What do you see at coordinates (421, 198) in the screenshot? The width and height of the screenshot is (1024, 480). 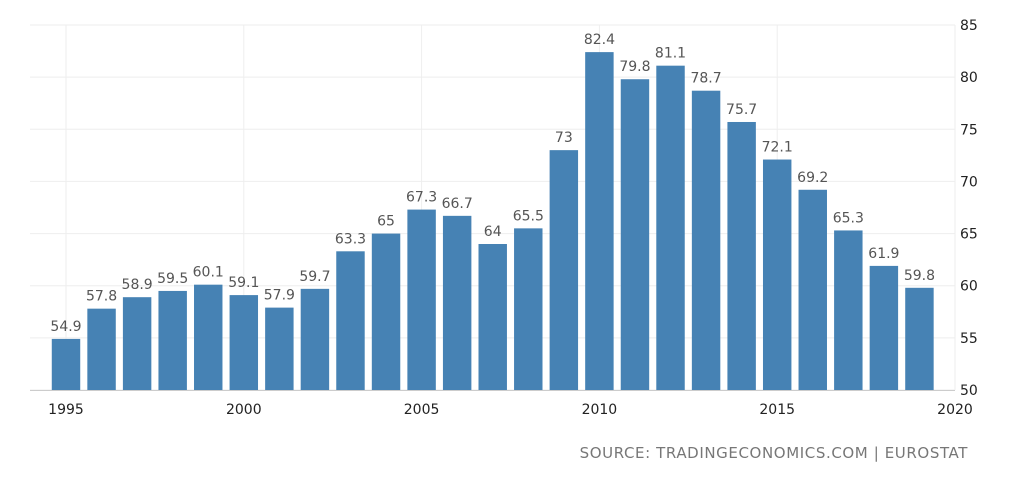 I see `data-label: 67.3` at bounding box center [421, 198].